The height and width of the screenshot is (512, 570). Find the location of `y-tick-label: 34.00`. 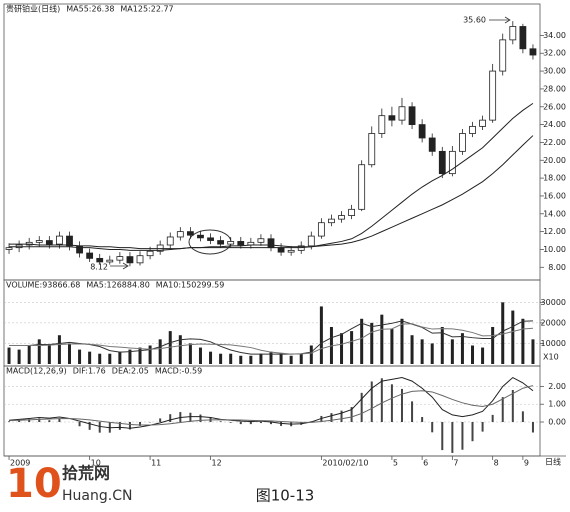

y-tick-label: 34.00 is located at coordinates (554, 35).